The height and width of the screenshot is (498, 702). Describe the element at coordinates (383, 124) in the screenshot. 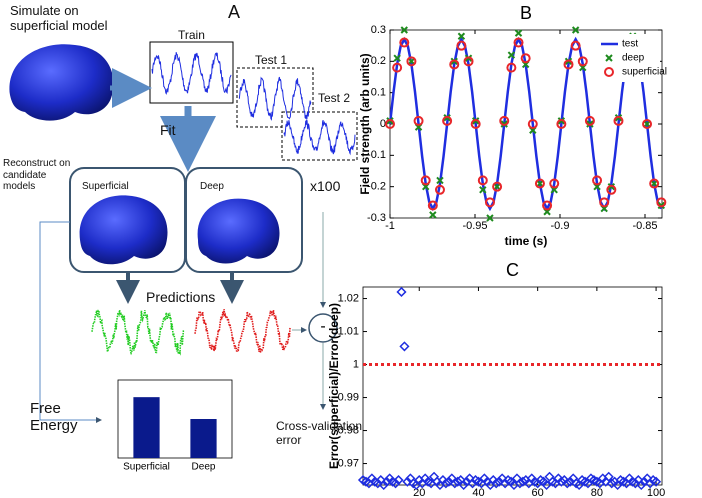

I see `y-tick-label: 0` at that location.